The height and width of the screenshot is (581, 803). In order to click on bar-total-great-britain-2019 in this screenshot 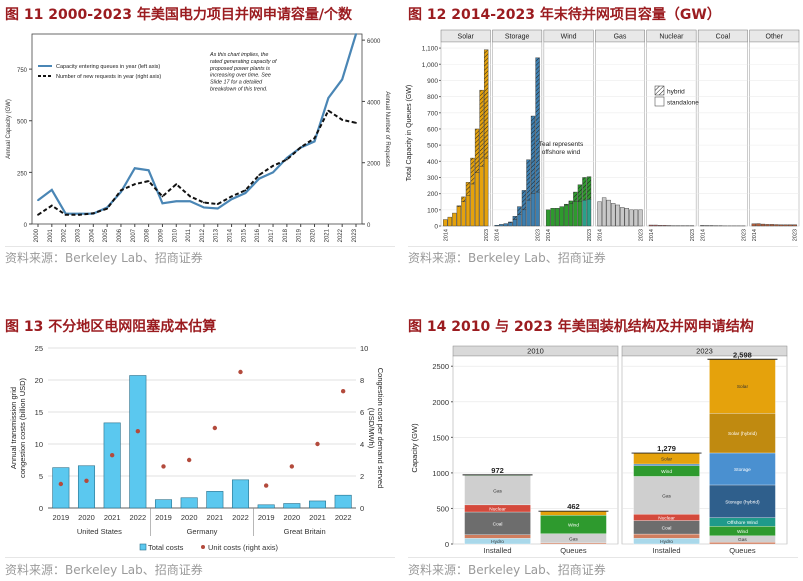, I will do `click(266, 506)`.